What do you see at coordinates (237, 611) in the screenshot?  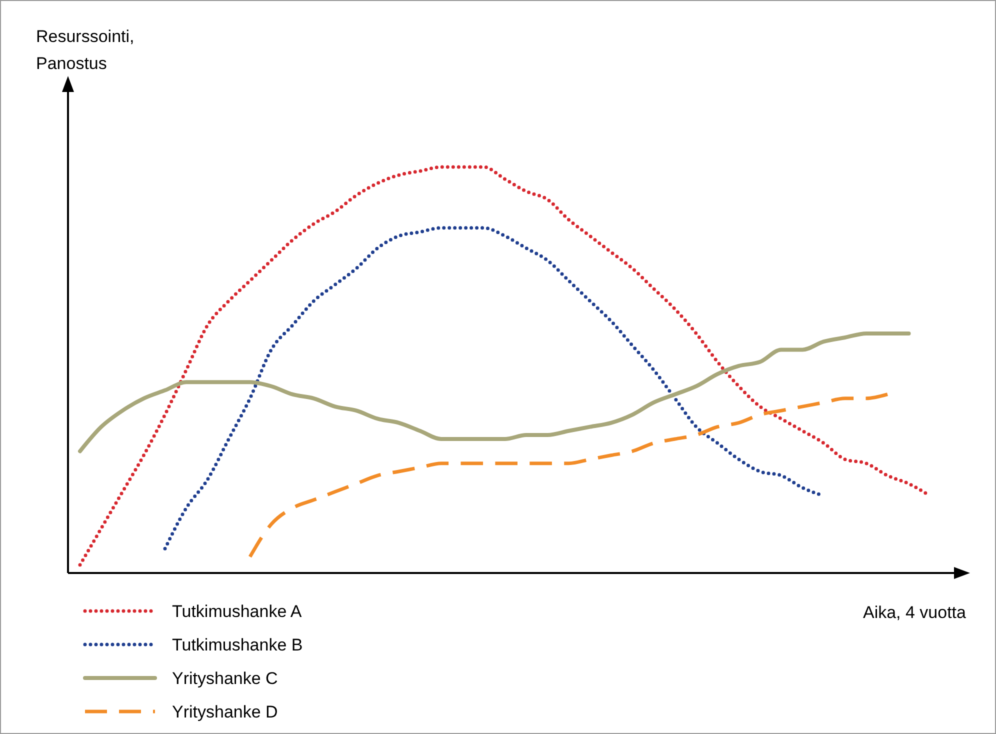 I see `legend-label: Tutkimushanke A` at bounding box center [237, 611].